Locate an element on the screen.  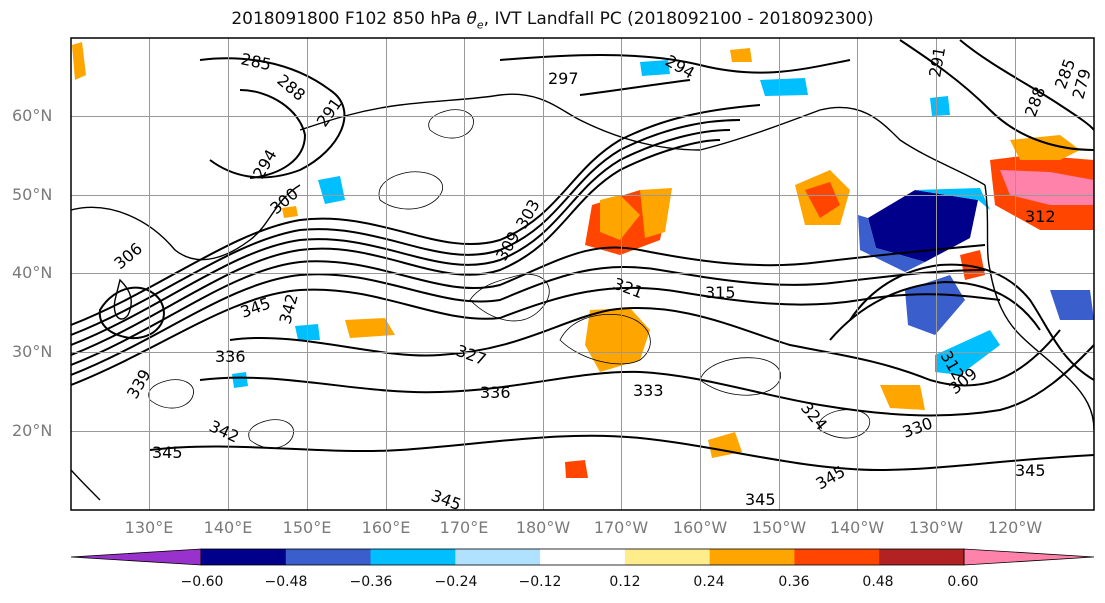
contour-label: 333 is located at coordinates (648, 390).